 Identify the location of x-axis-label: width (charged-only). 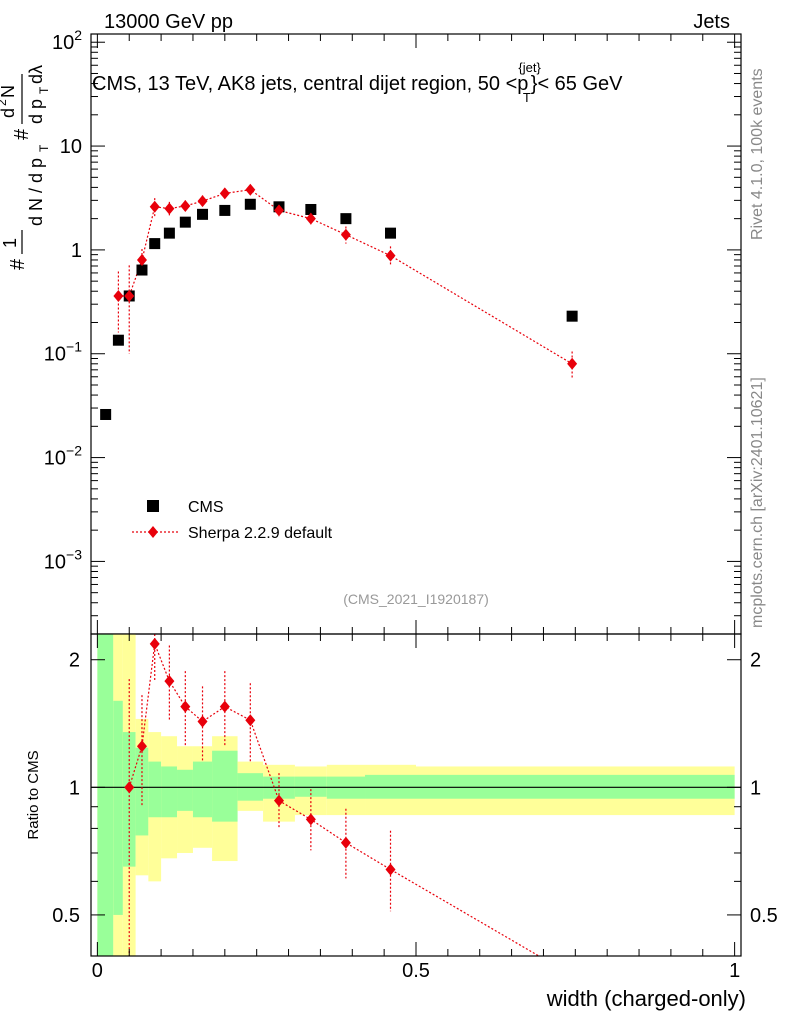
(646, 998).